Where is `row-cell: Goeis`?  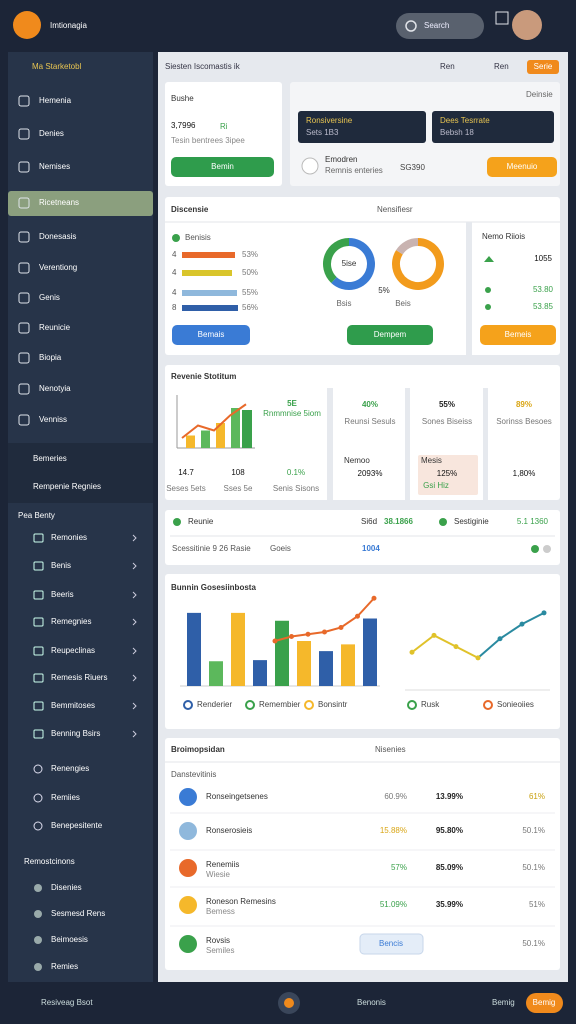 row-cell: Goeis is located at coordinates (280, 548).